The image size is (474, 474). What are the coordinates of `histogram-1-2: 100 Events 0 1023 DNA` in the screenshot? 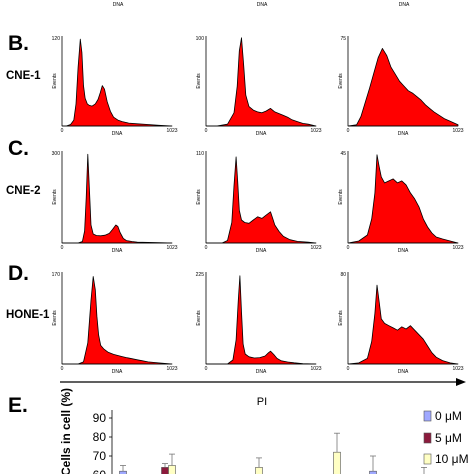 It's located at (259, 86).